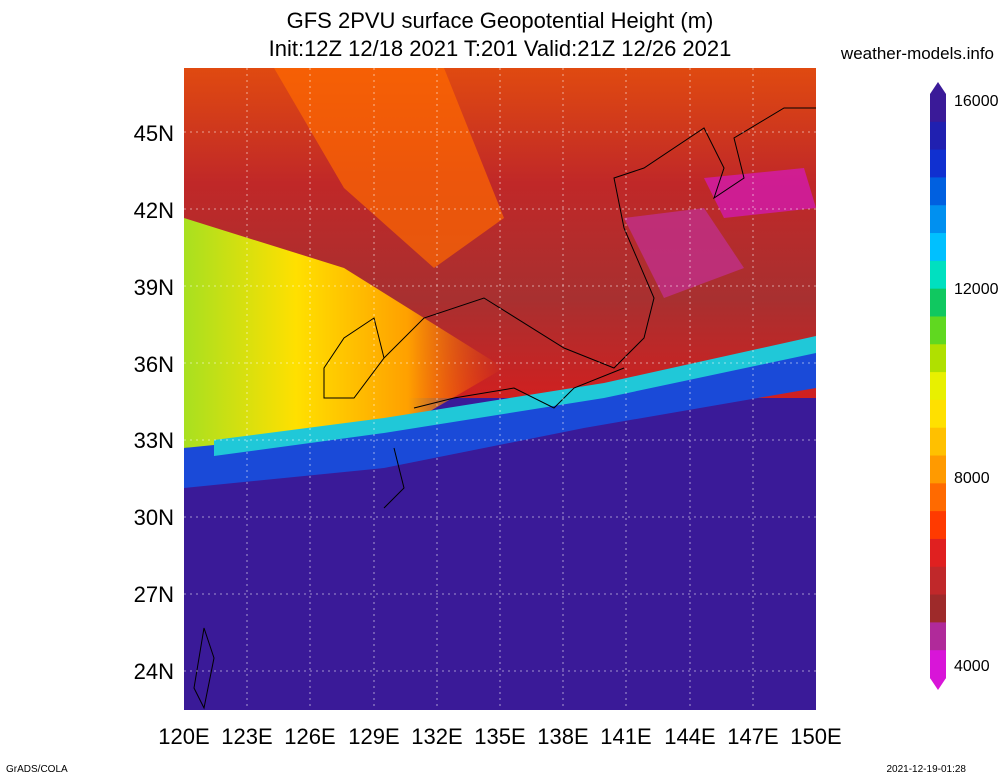 Image resolution: width=1000 pixels, height=779 pixels. Describe the element at coordinates (184, 736) in the screenshot. I see `lon-label: 120E` at that location.